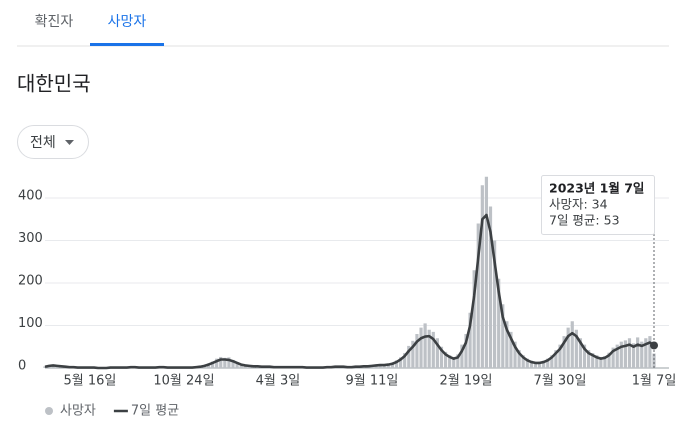 Image resolution: width=681 pixels, height=433 pixels. Describe the element at coordinates (127, 22) in the screenshot. I see `tab-active: 사망자` at that location.